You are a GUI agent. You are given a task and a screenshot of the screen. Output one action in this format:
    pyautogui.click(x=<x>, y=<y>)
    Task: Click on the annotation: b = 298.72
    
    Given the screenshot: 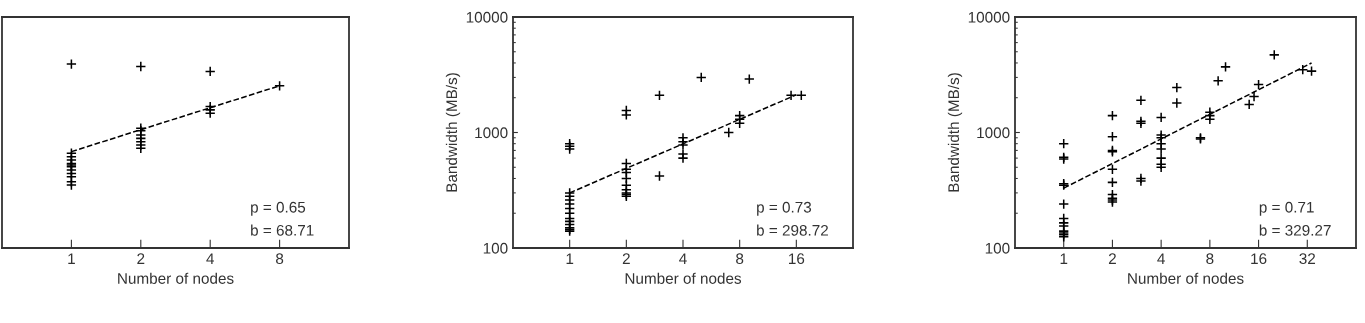 What is the action you would take?
    pyautogui.click(x=792, y=230)
    